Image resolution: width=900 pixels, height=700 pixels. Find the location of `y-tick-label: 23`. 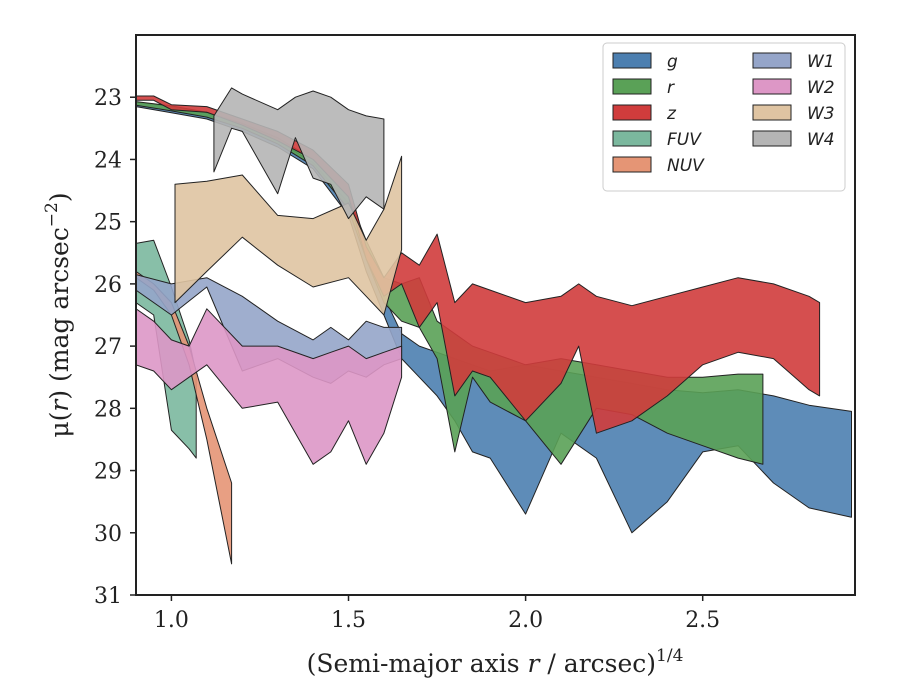

y-tick-label: 23 is located at coordinates (108, 98).